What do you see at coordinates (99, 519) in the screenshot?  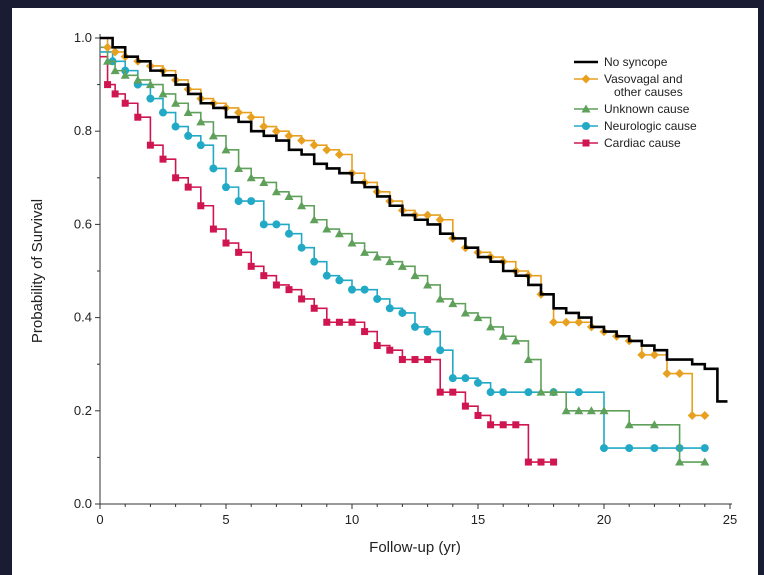 I see `x-tick-label: 0` at bounding box center [99, 519].